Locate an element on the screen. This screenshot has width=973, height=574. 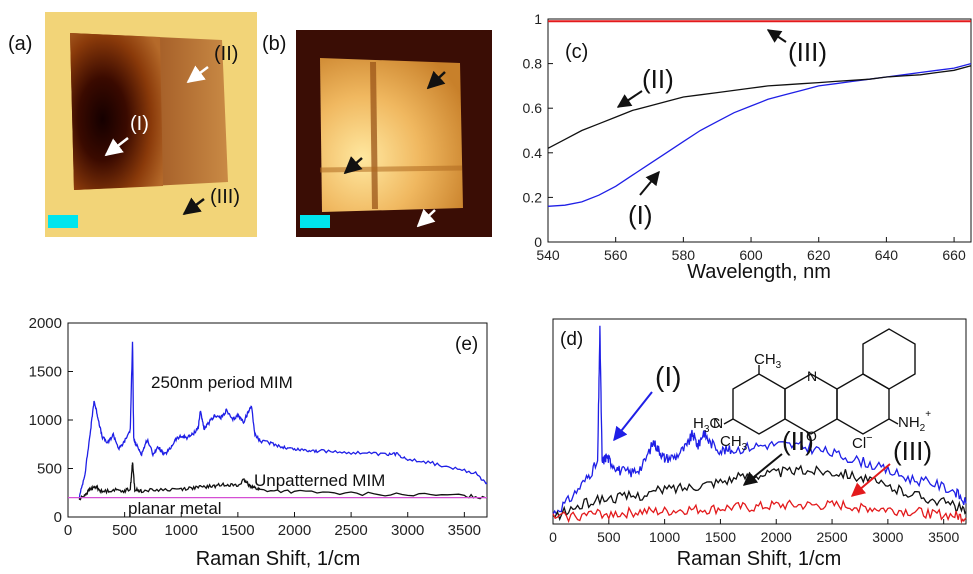
molecule-structure is located at coordinates (819, 381).